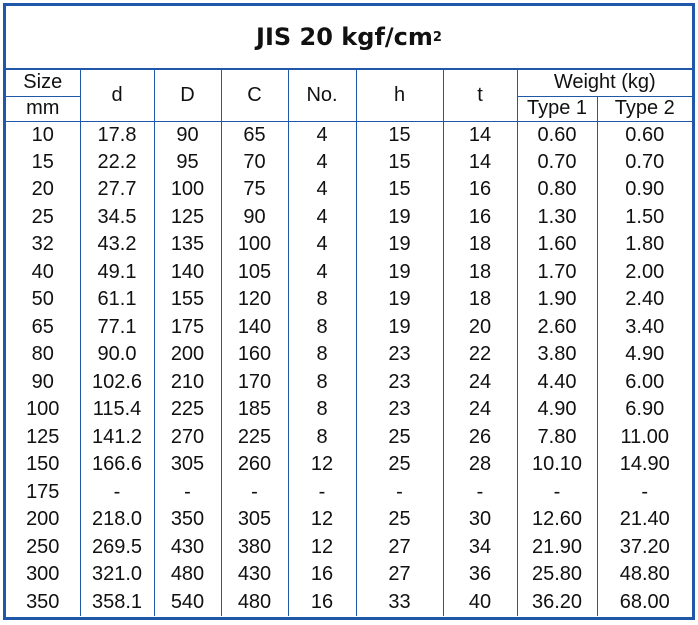 This screenshot has height=625, width=698. Describe the element at coordinates (480, 520) in the screenshot. I see `data-cell: 30` at that location.